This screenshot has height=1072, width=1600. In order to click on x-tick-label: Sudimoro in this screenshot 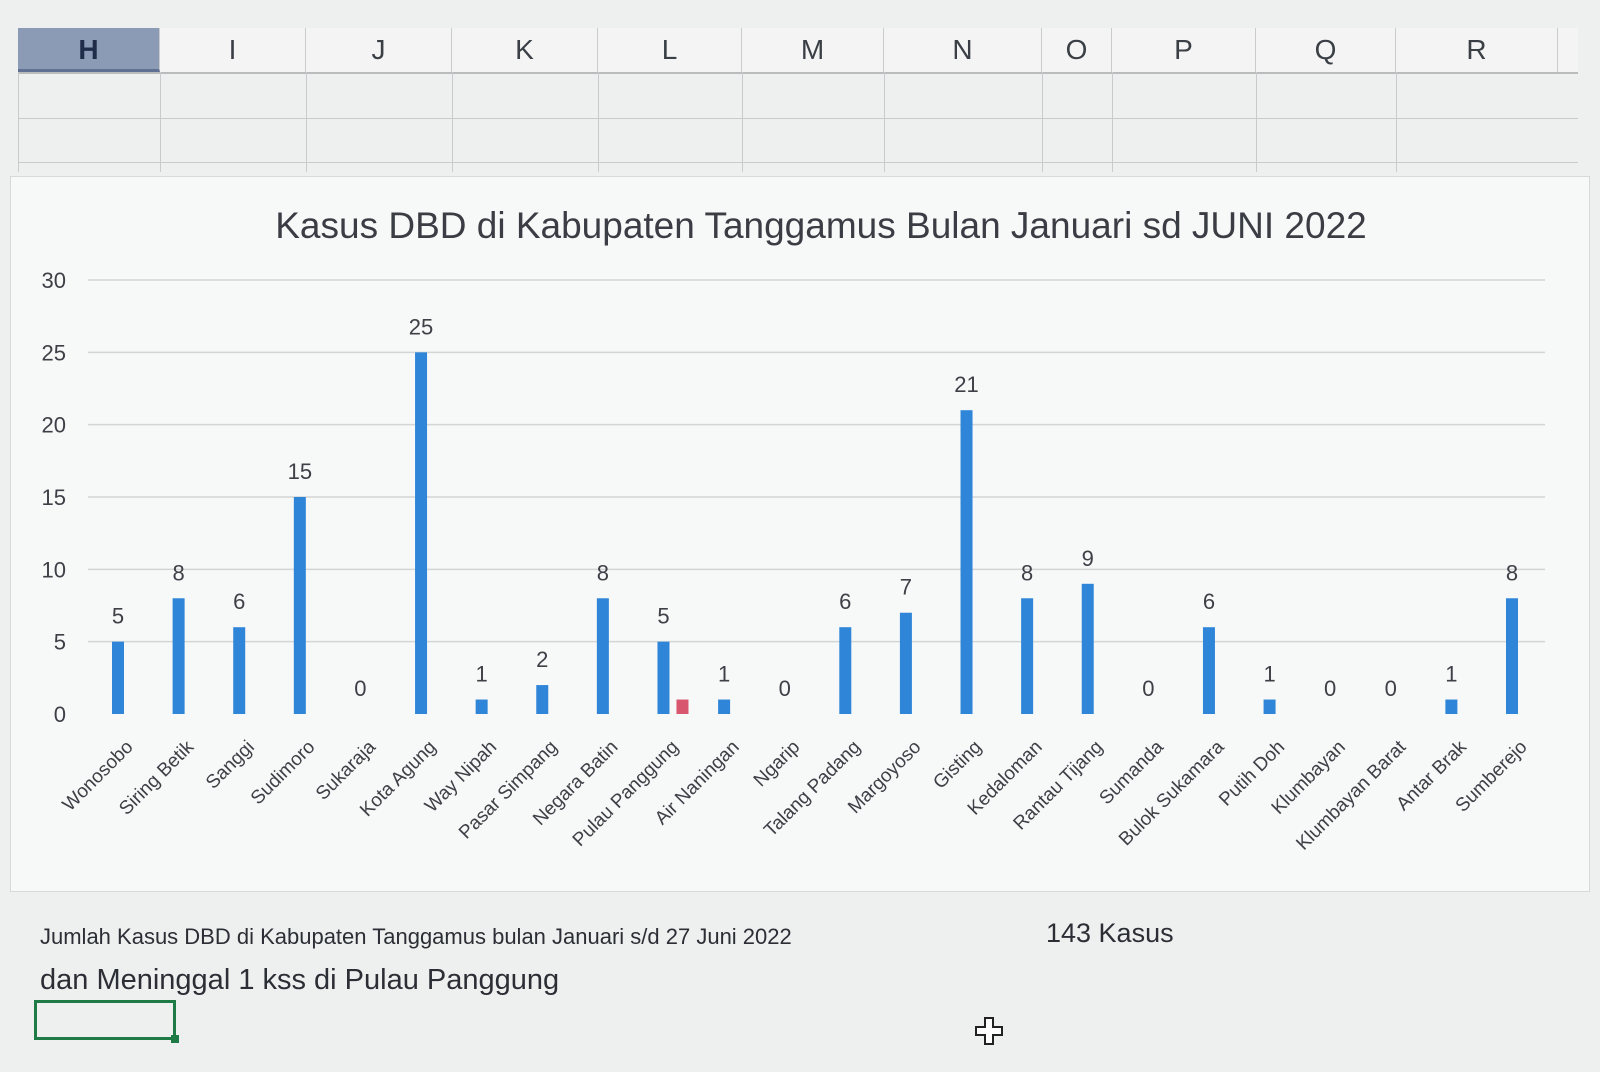, I will do `click(283, 773)`.